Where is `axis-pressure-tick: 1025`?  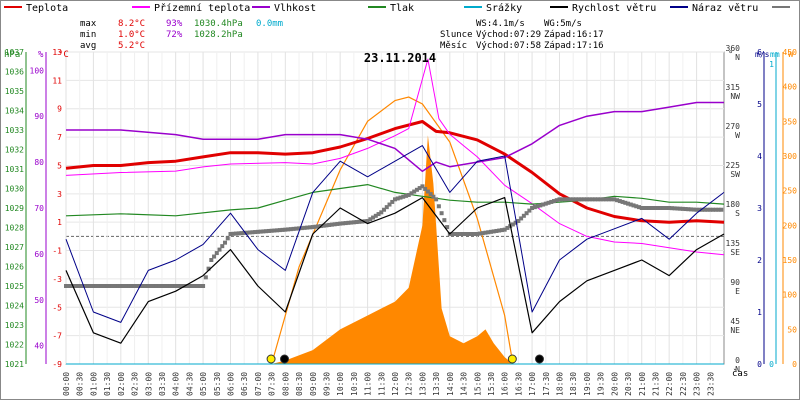 axis-pressure-tick: 1025 is located at coordinates (14, 286).